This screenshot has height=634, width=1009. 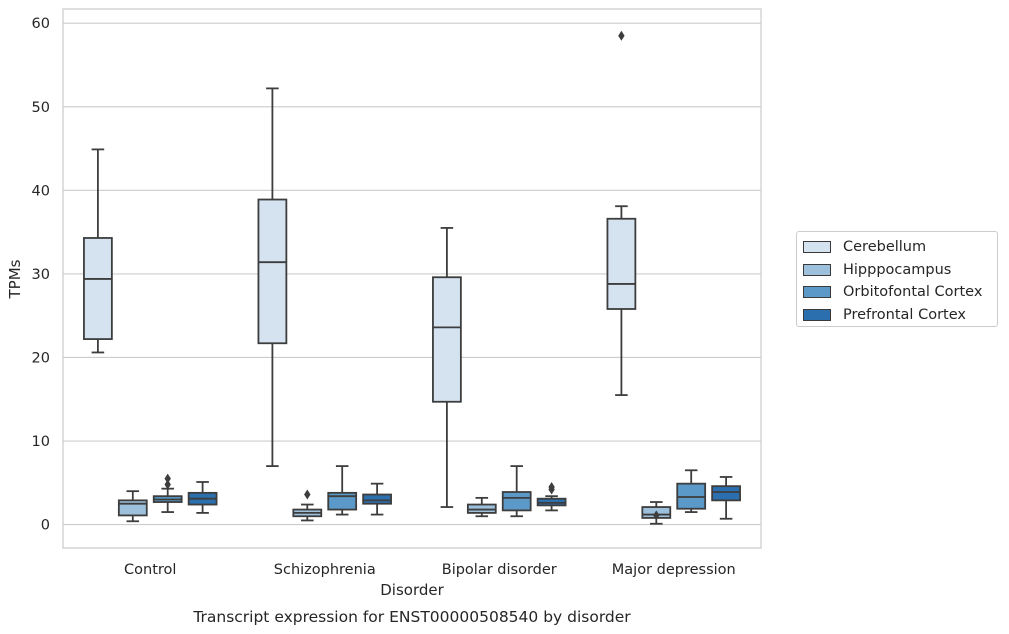 I want to click on x-tick-label: Bipolar disorder, so click(x=499, y=570).